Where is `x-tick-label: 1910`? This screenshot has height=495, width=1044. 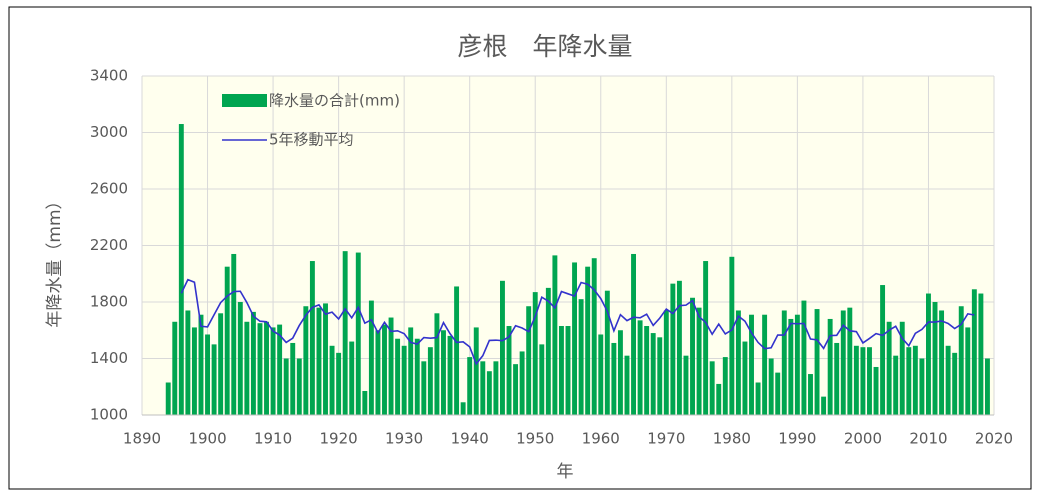
x-tick-label: 1910 is located at coordinates (273, 439).